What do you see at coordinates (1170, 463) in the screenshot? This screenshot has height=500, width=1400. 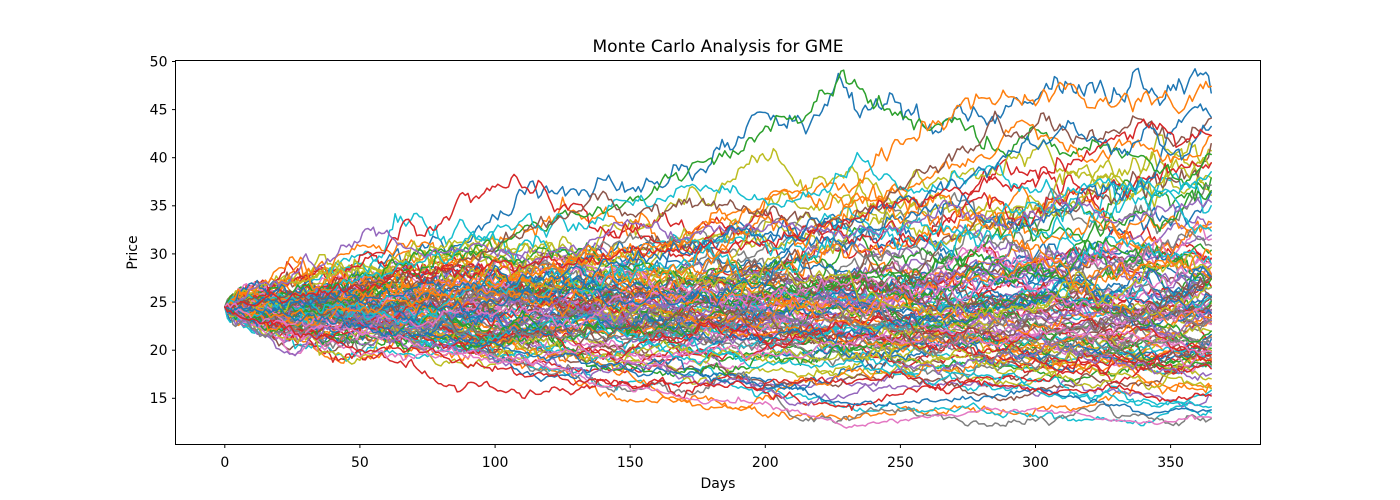 I see `x-tick-label: 350` at bounding box center [1170, 463].